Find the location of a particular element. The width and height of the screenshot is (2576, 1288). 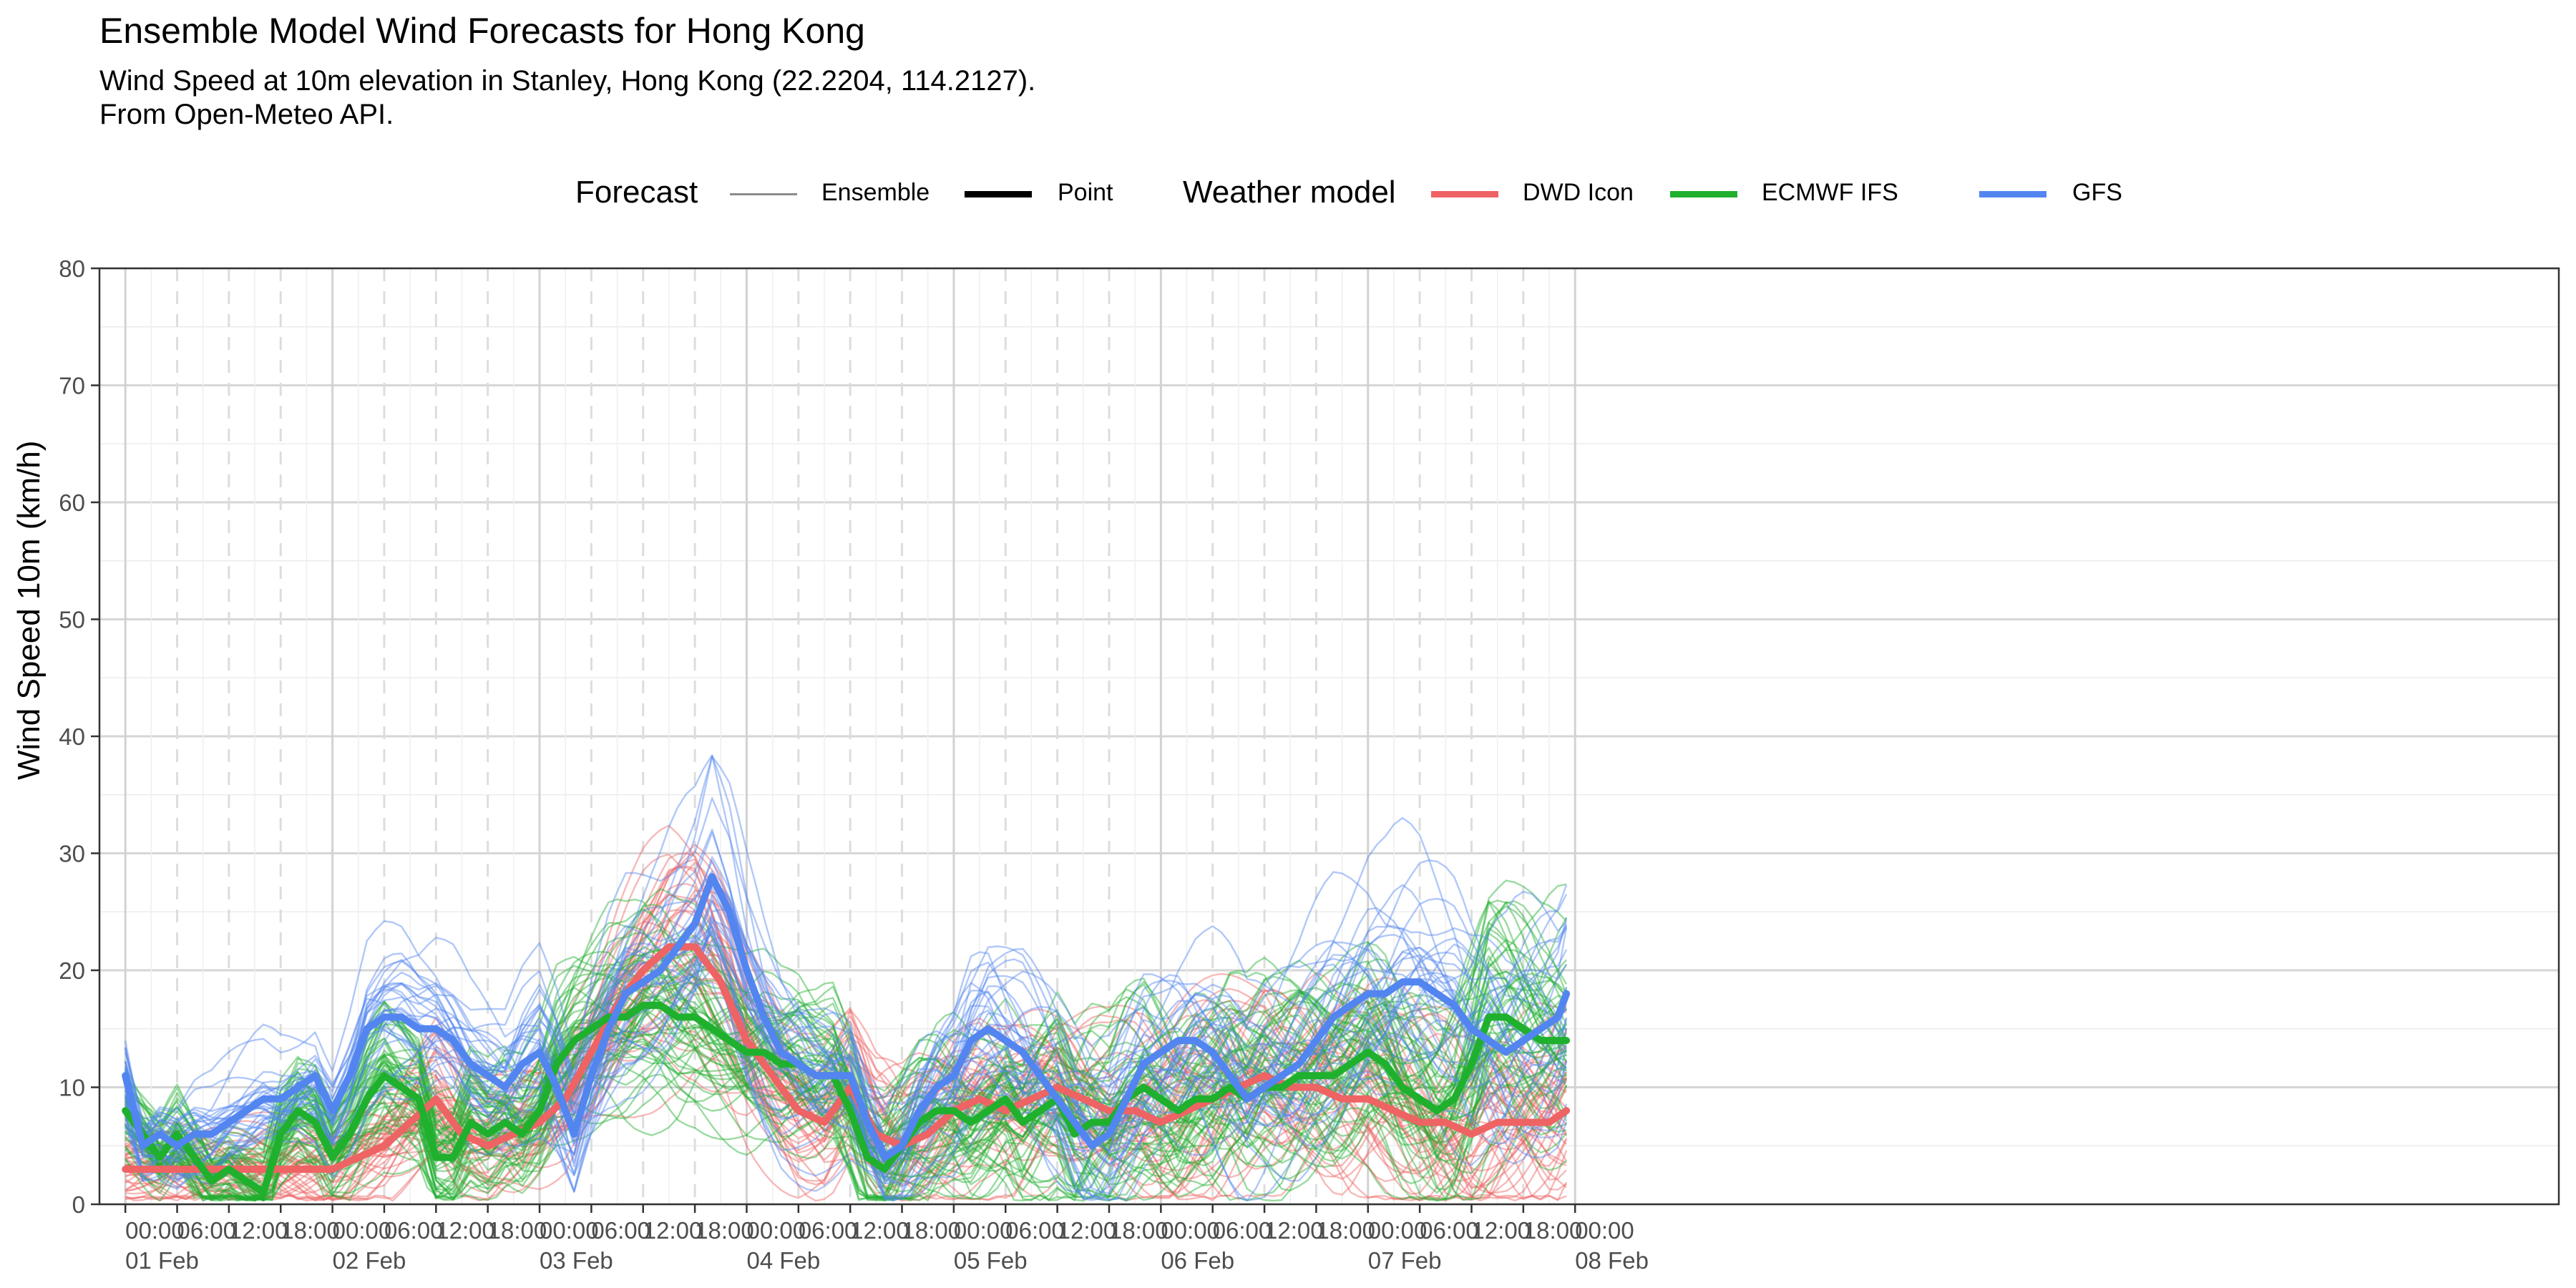

legend-label-gfs: GFS is located at coordinates (2097, 192).